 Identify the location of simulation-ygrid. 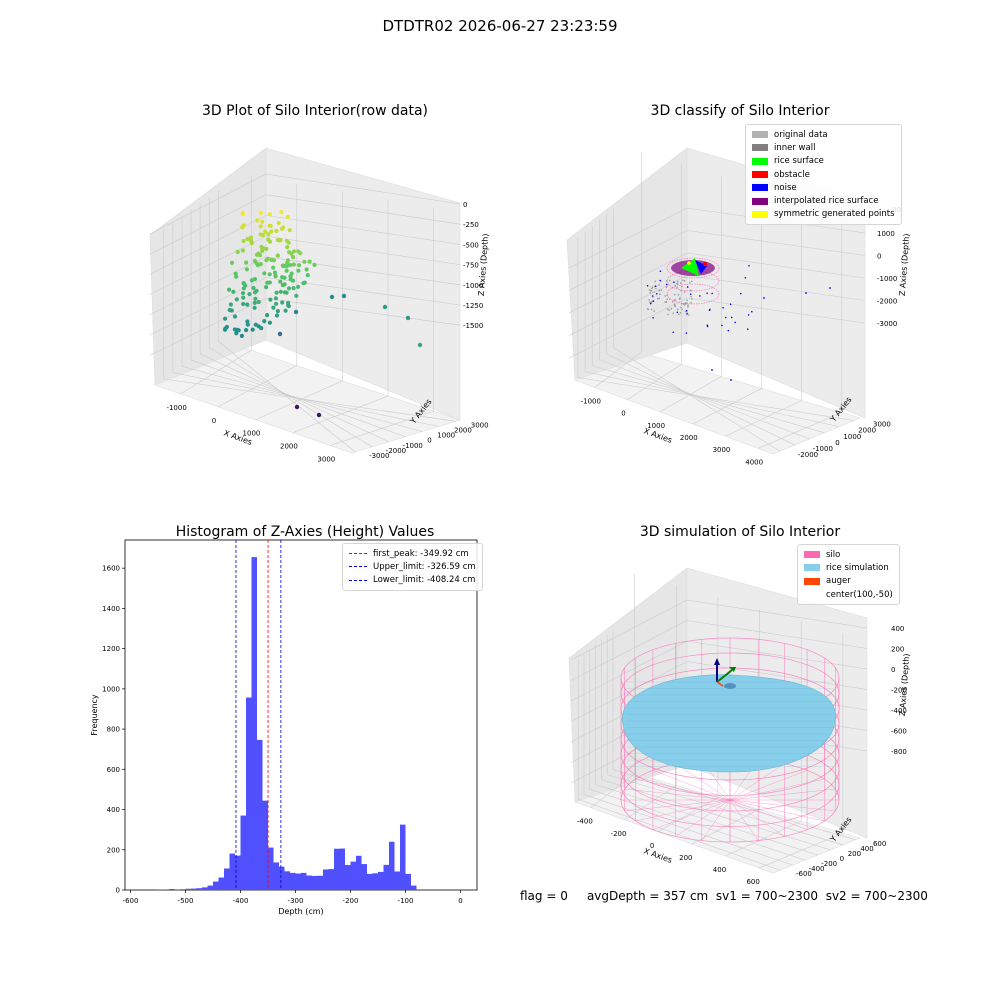
(734, 735).